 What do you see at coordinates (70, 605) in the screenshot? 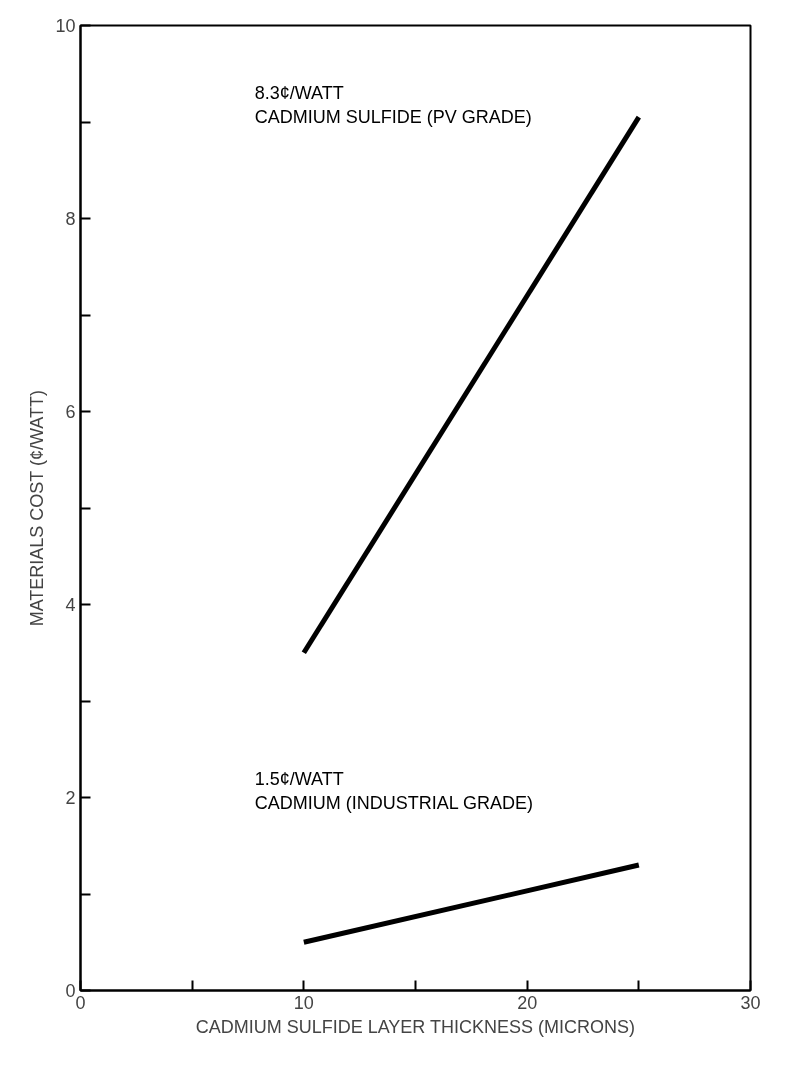
I see `y-tick-label: 4` at bounding box center [70, 605].